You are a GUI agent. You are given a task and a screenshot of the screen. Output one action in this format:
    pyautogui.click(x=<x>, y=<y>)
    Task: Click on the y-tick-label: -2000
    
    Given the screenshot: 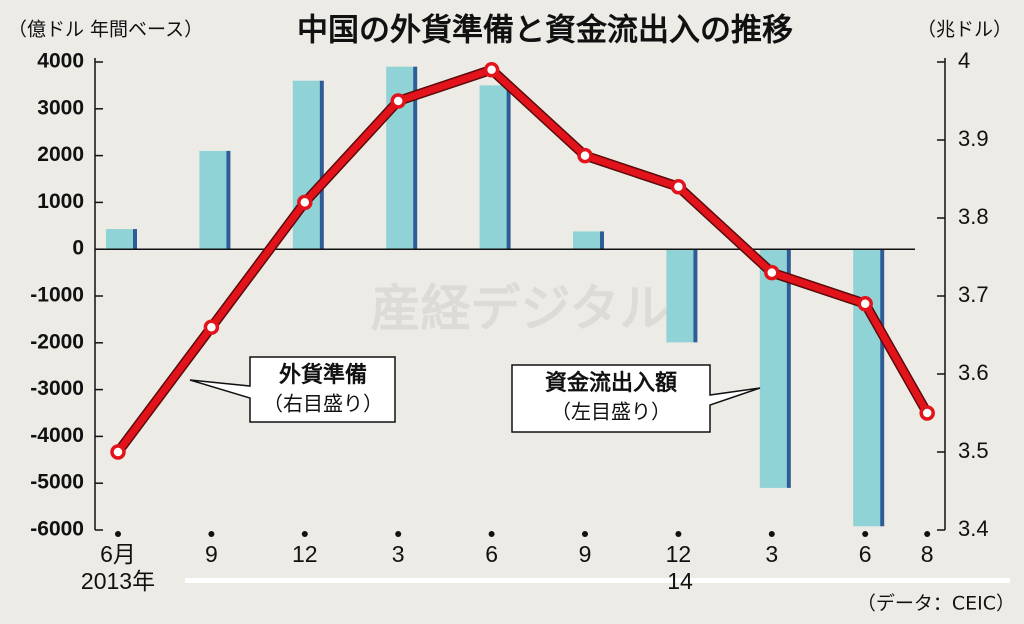 What is the action you would take?
    pyautogui.click(x=57, y=341)
    